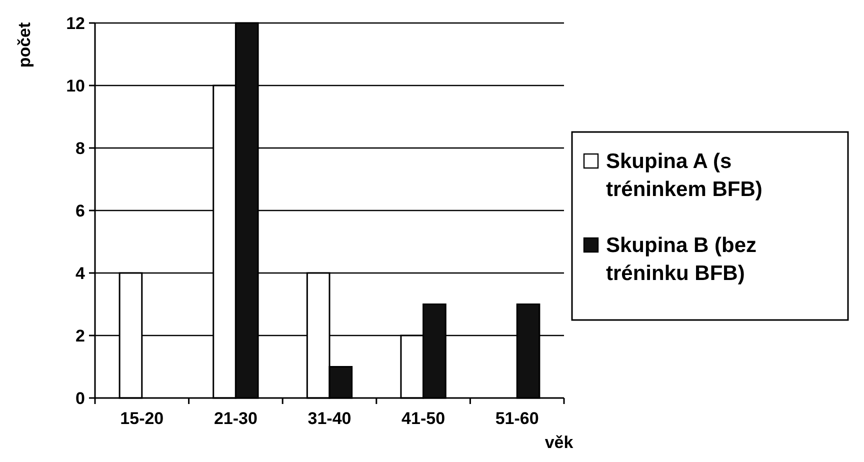 The height and width of the screenshot is (462, 864). What do you see at coordinates (236, 418) in the screenshot?
I see `x-tick-label: 21-30` at bounding box center [236, 418].